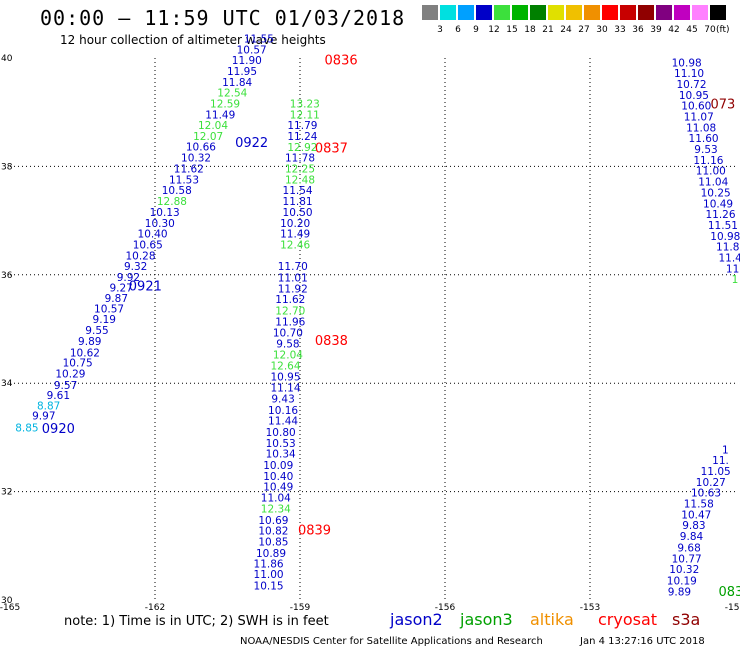 Image resolution: width=740 pixels, height=650 pixels. I want to click on wave-height-value: 10.66, so click(201, 147).